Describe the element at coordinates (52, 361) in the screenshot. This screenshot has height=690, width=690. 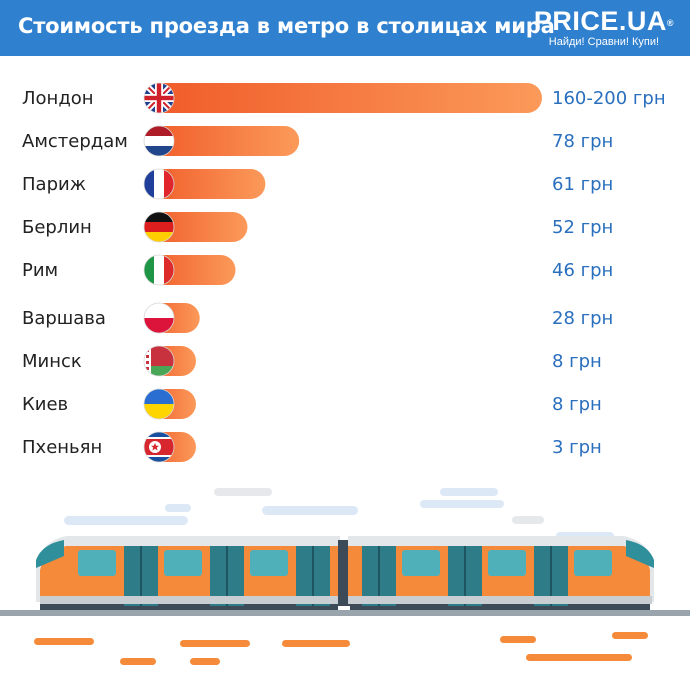
I see `city-label: Минск` at that location.